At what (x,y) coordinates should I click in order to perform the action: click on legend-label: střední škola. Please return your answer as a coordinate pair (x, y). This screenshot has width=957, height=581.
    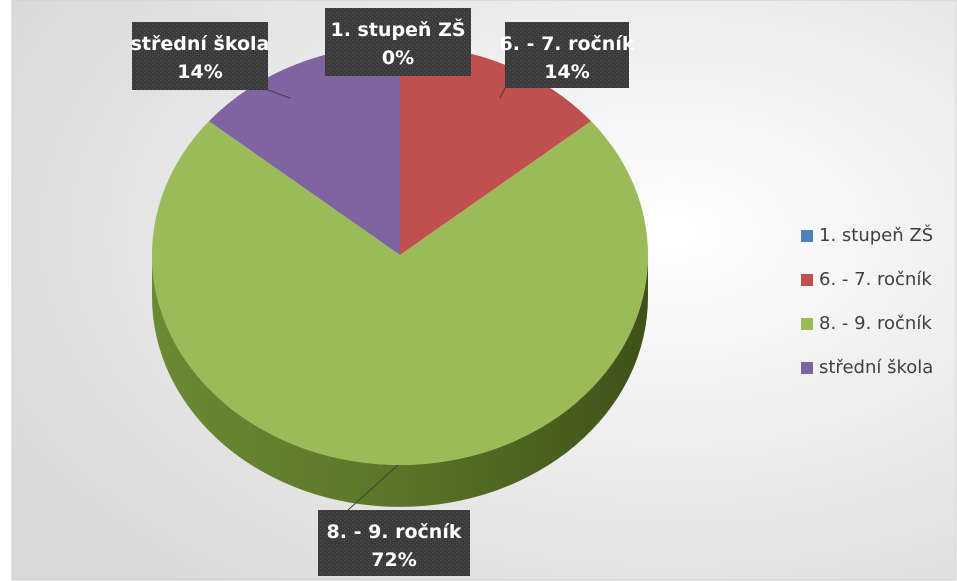
    Looking at the image, I should click on (876, 367).